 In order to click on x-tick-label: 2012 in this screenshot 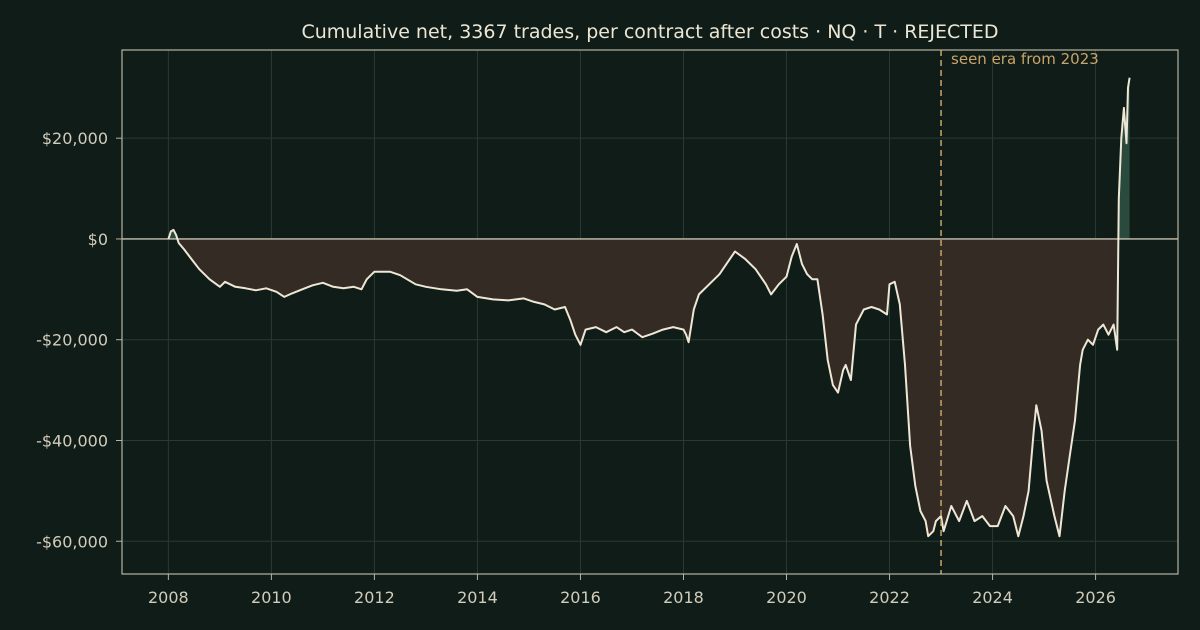, I will do `click(374, 597)`.